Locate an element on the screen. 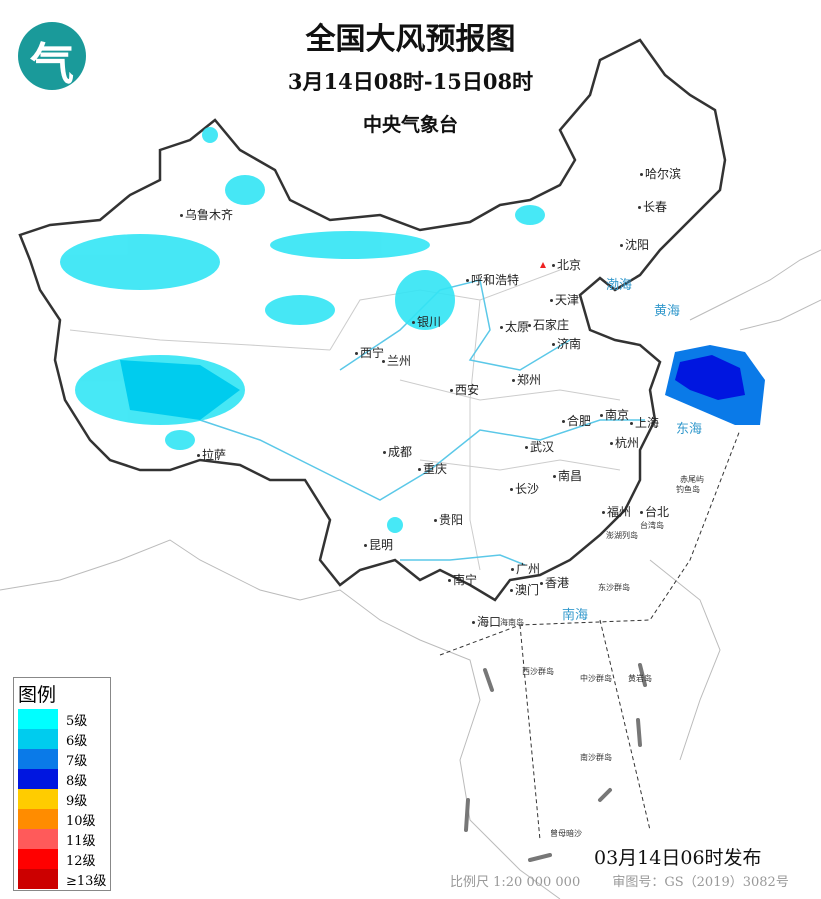 This screenshot has height=899, width=821. legend-label: 9级 is located at coordinates (77, 801).